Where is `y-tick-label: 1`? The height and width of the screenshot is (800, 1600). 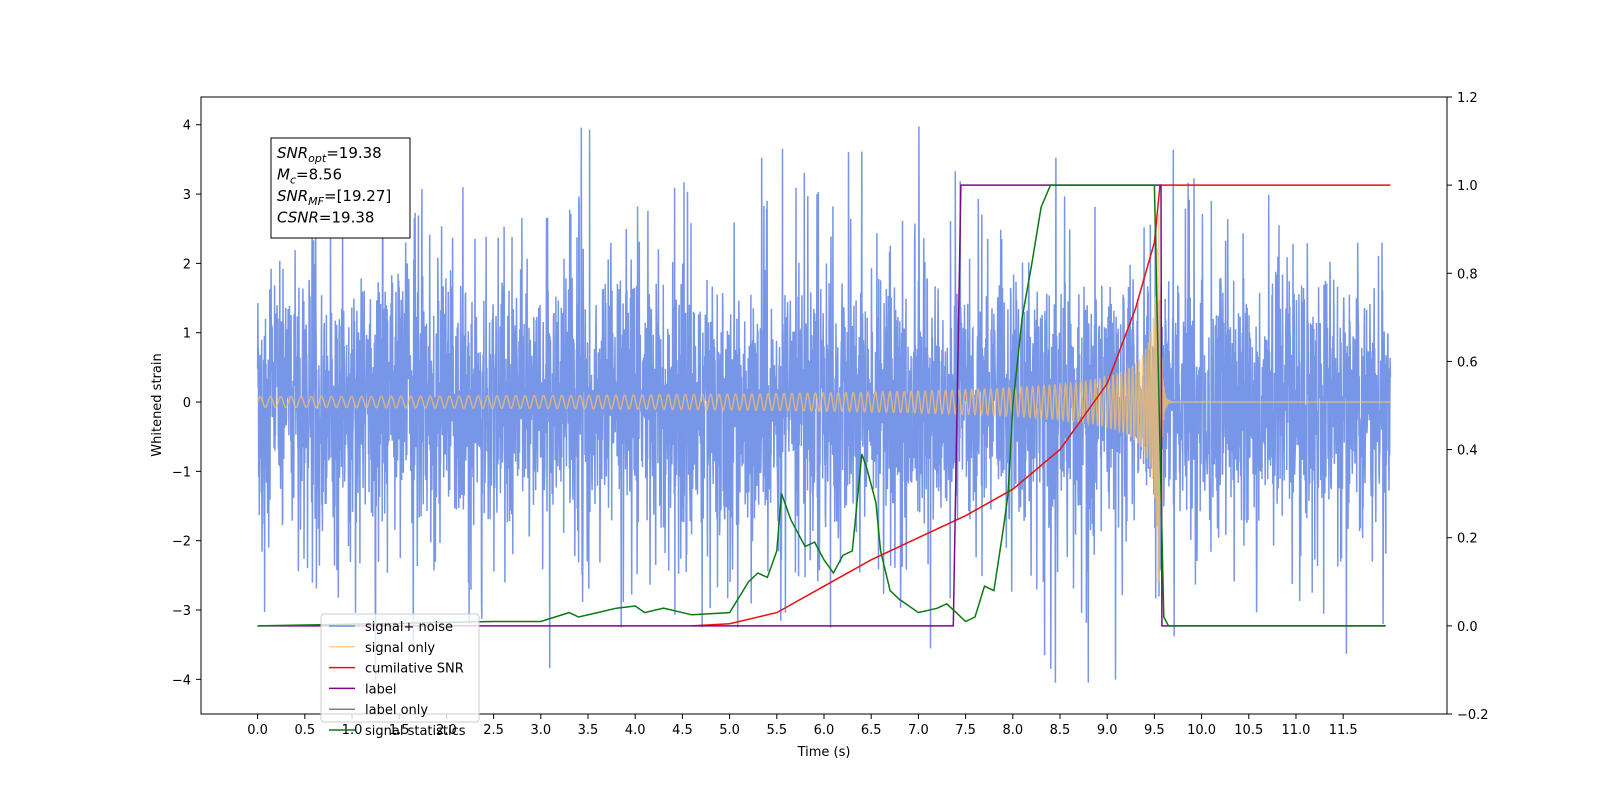 y-tick-label: 1 is located at coordinates (187, 334).